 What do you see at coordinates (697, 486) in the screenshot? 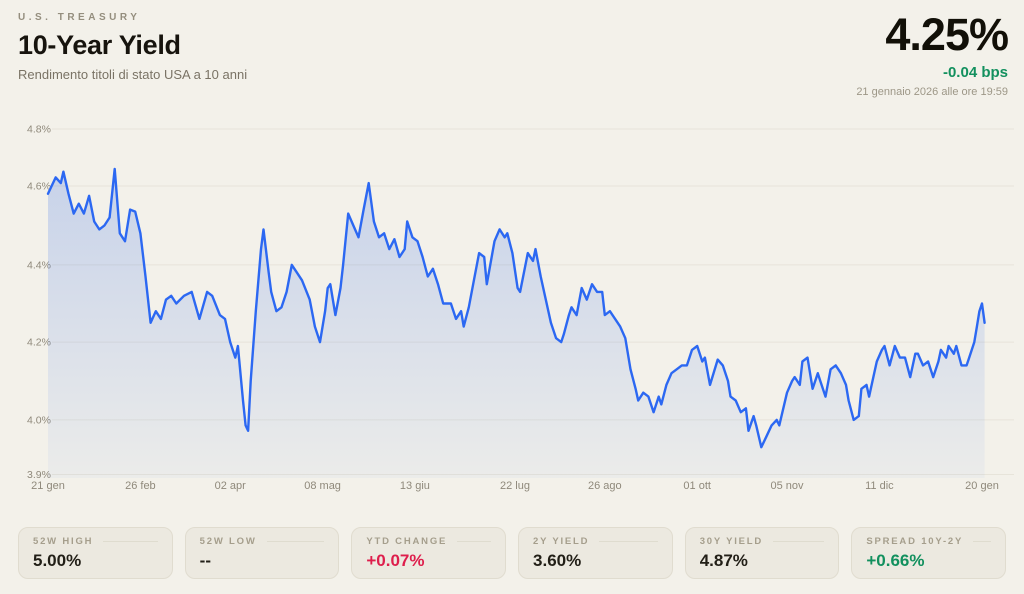
I see `x-axis-label: 01 ott` at bounding box center [697, 486].